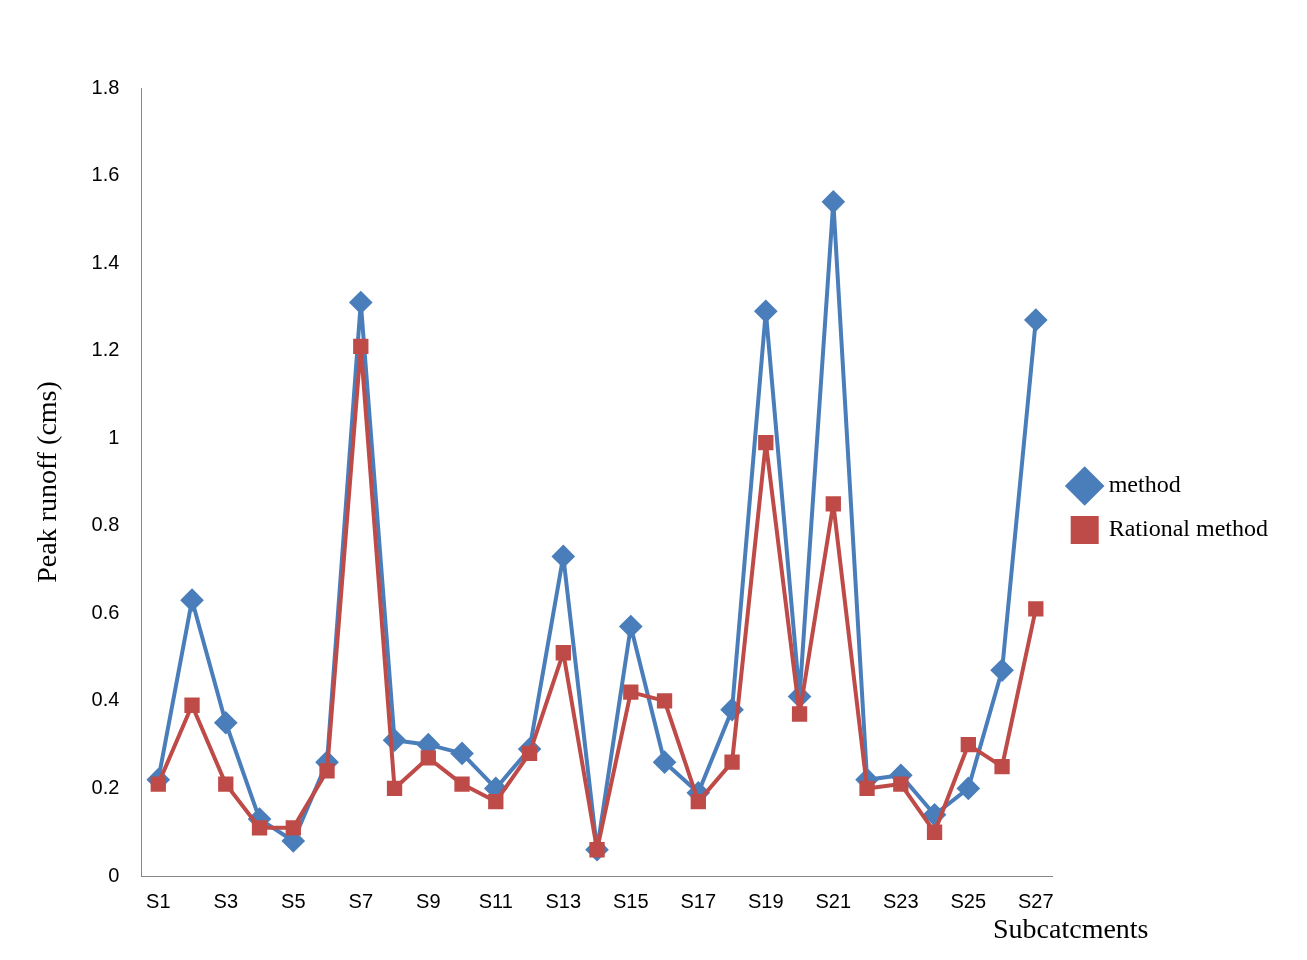  What do you see at coordinates (1188, 528) in the screenshot?
I see `legend-label: Rational method` at bounding box center [1188, 528].